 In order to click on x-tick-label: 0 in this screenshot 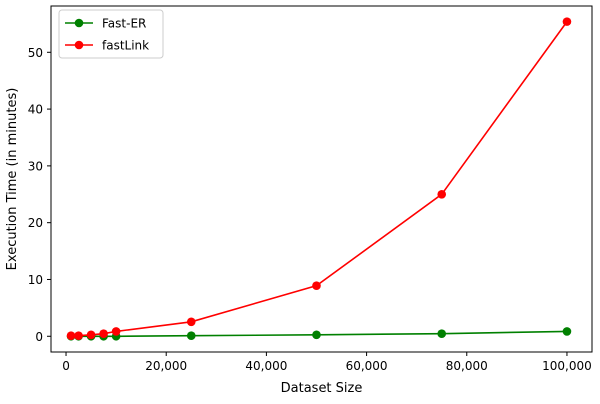, I will do `click(66, 366)`.